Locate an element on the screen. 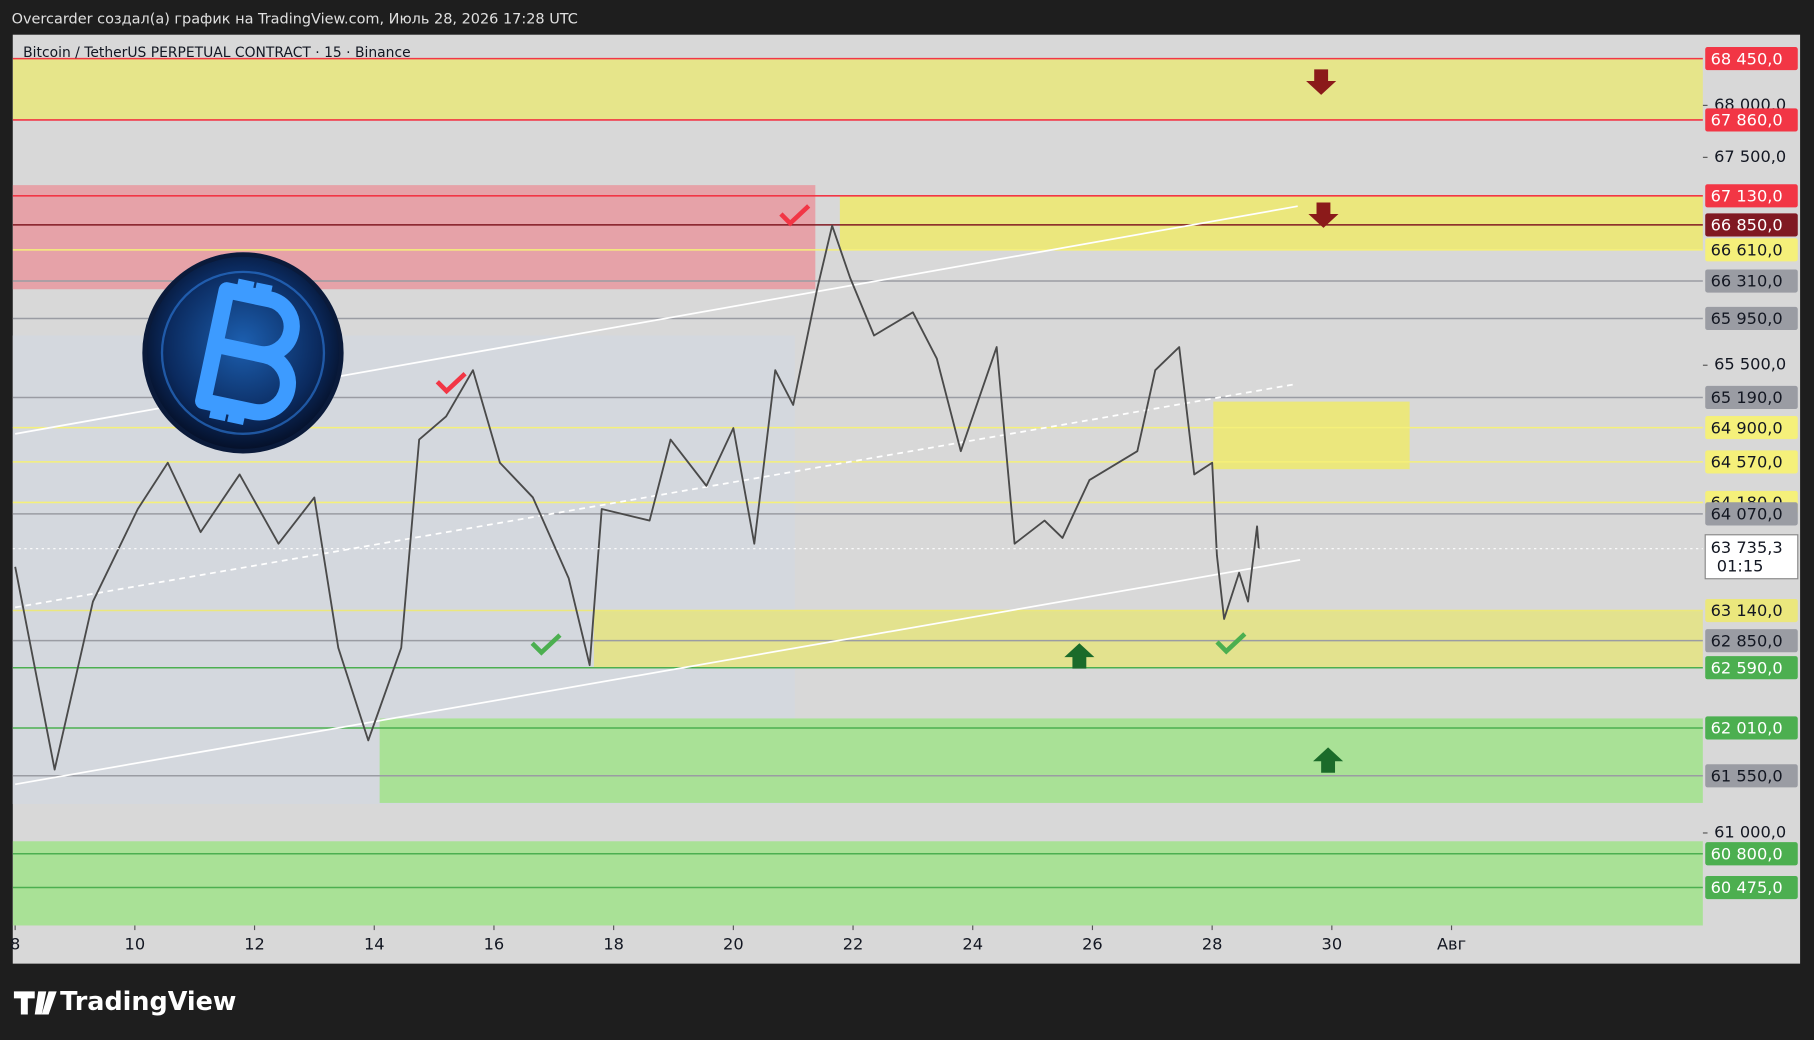  countdown-label: 01:15 is located at coordinates (1740, 566).